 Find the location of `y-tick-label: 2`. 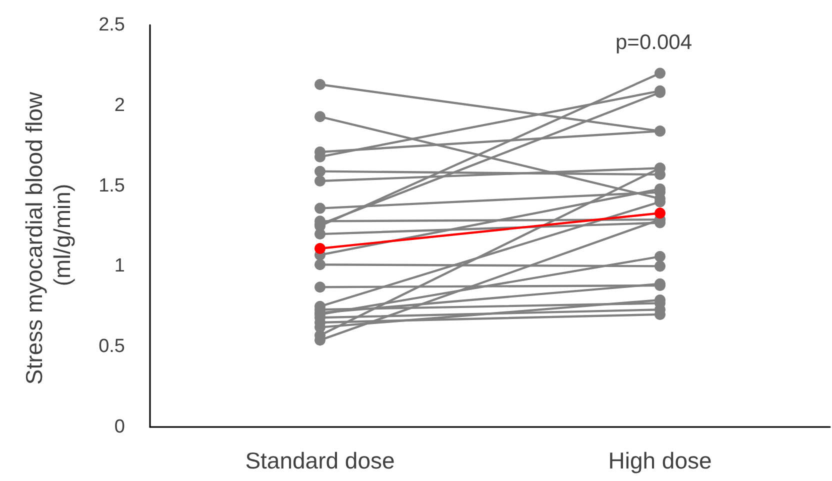

y-tick-label: 2 is located at coordinates (119, 105).